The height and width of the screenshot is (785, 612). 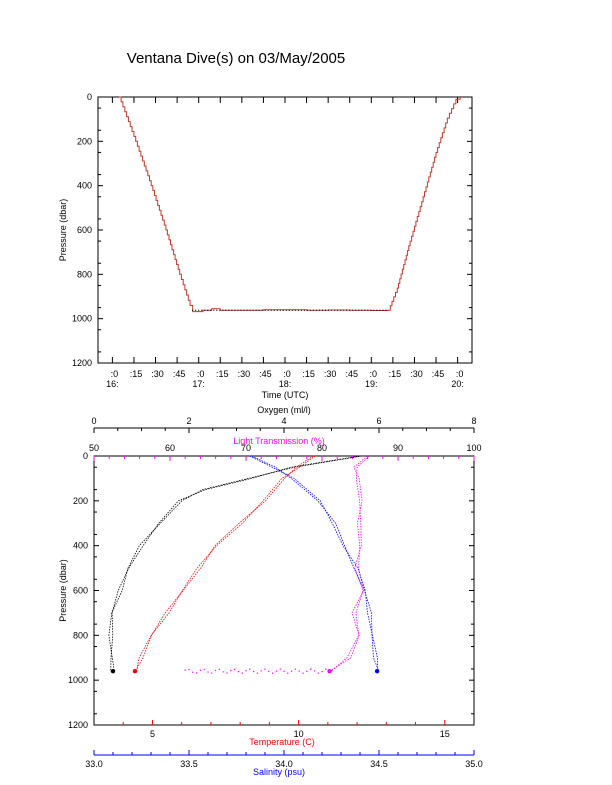 What do you see at coordinates (94, 764) in the screenshot?
I see `salinity-tick-label: 33.0` at bounding box center [94, 764].